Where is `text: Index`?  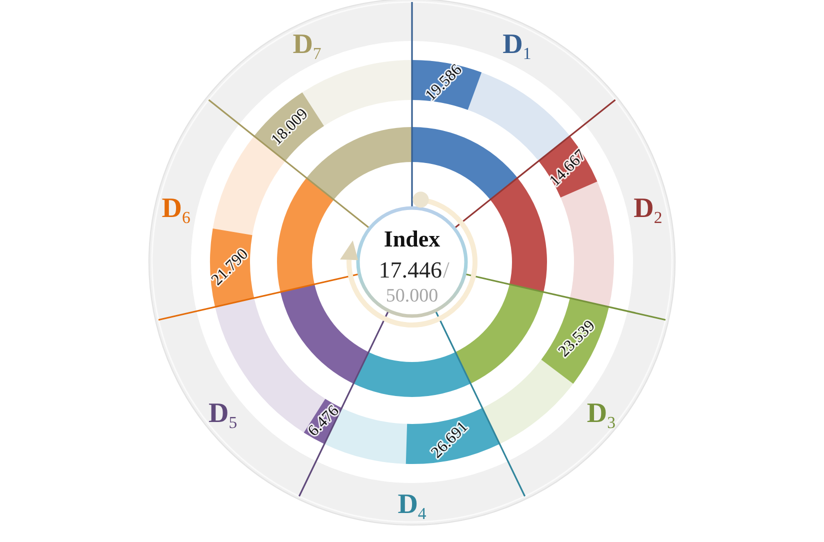 text: Index is located at coordinates (412, 239).